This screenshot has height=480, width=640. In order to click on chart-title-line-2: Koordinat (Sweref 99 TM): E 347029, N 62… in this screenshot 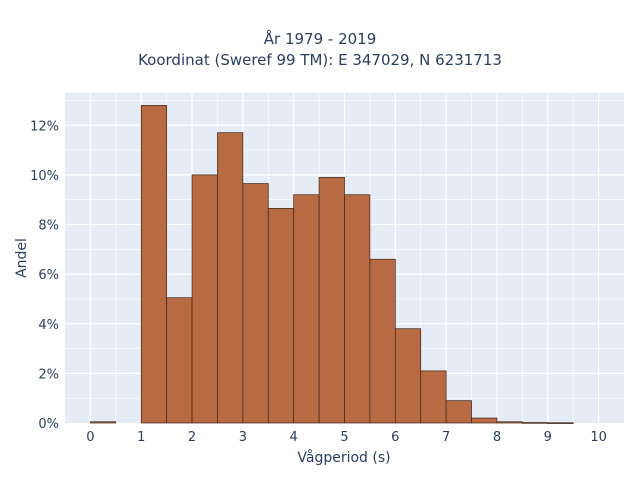, I will do `click(320, 60)`.